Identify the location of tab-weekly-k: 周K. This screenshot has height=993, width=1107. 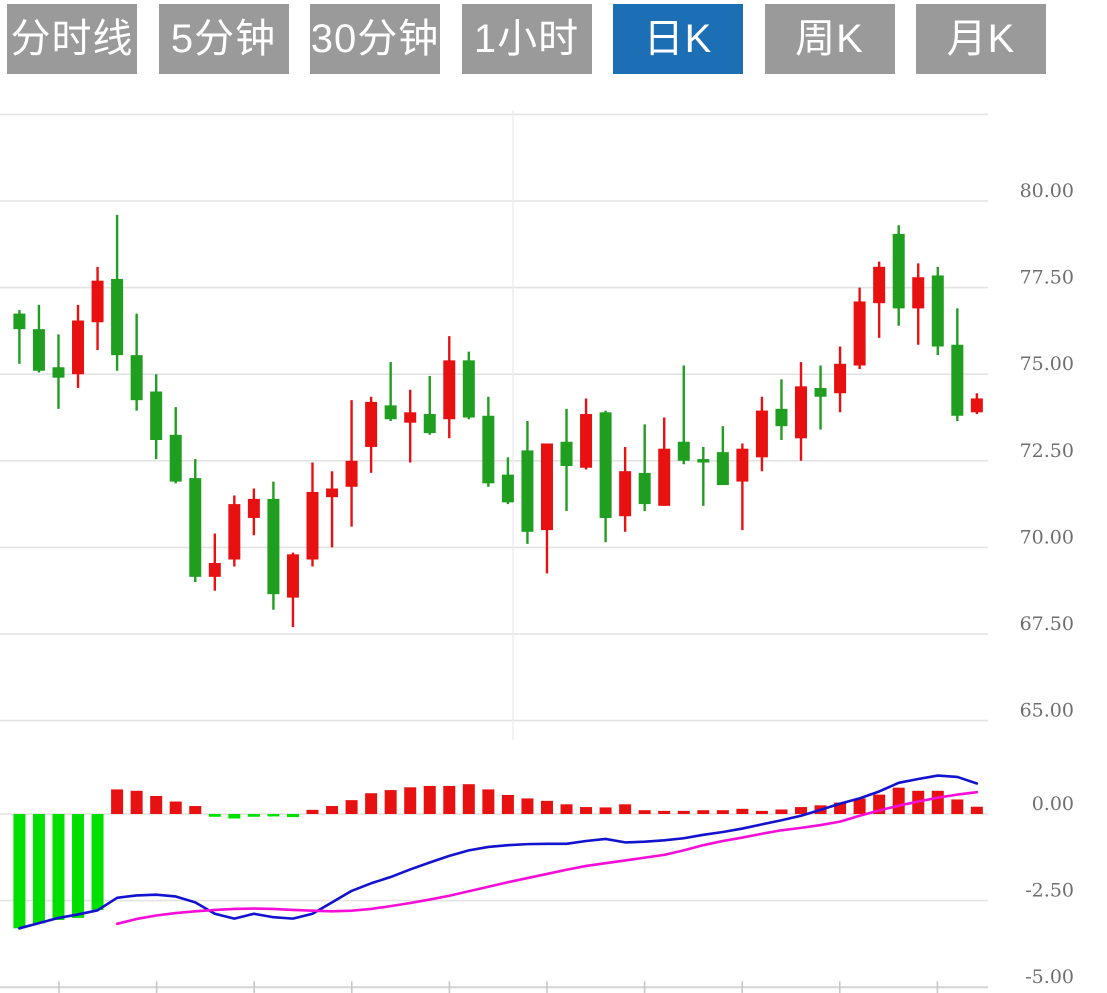
(829, 39).